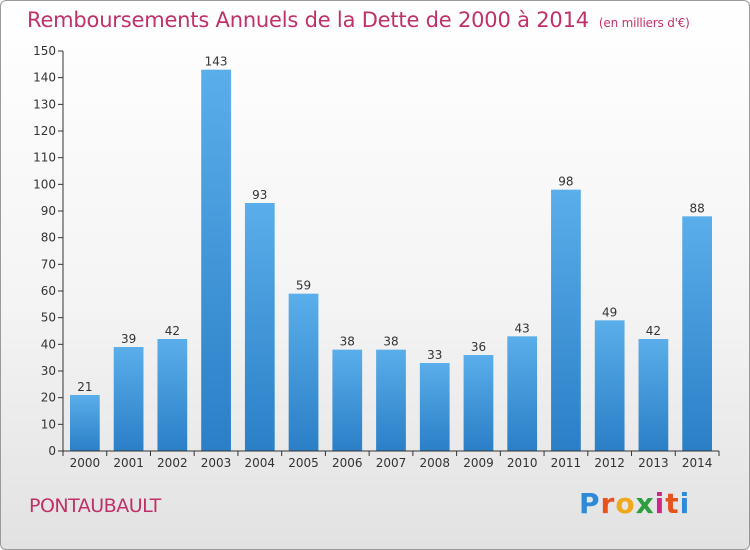  I want to click on x-tick-label-2008: 2008, so click(434, 463).